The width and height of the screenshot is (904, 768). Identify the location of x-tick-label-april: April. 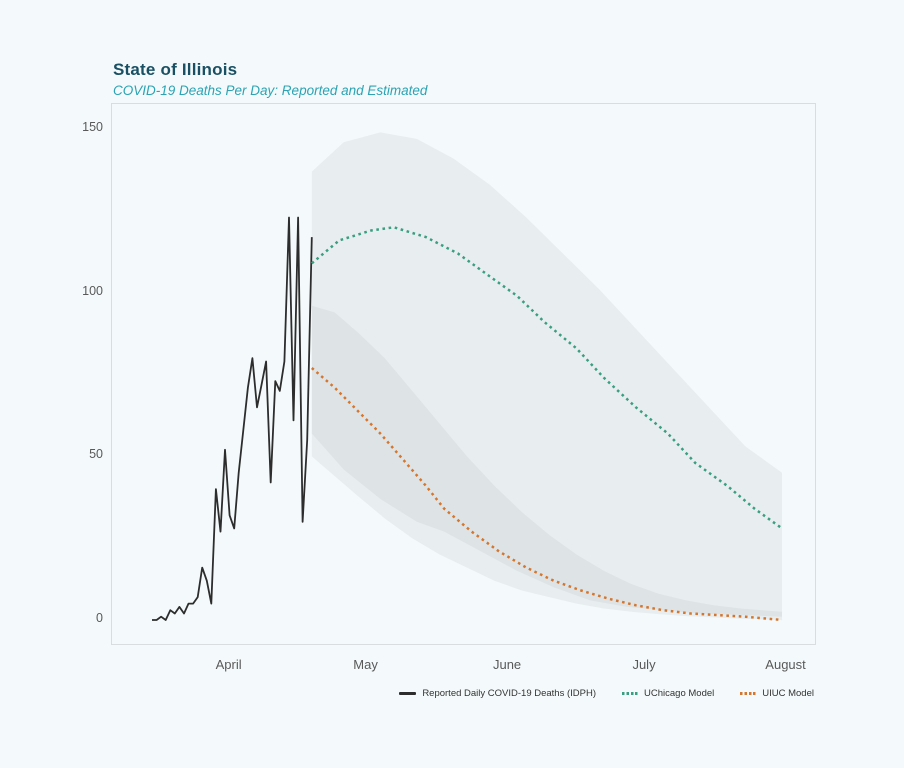
(228, 664).